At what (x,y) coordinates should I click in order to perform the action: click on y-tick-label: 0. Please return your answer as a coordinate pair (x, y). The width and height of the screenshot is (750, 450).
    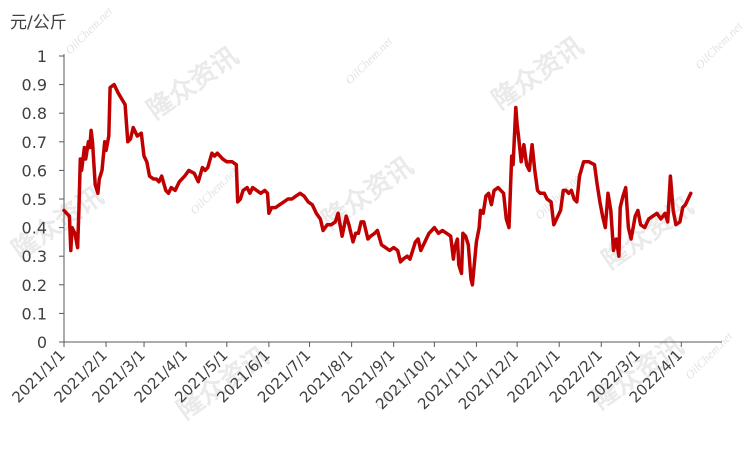
    Looking at the image, I should click on (42, 342).